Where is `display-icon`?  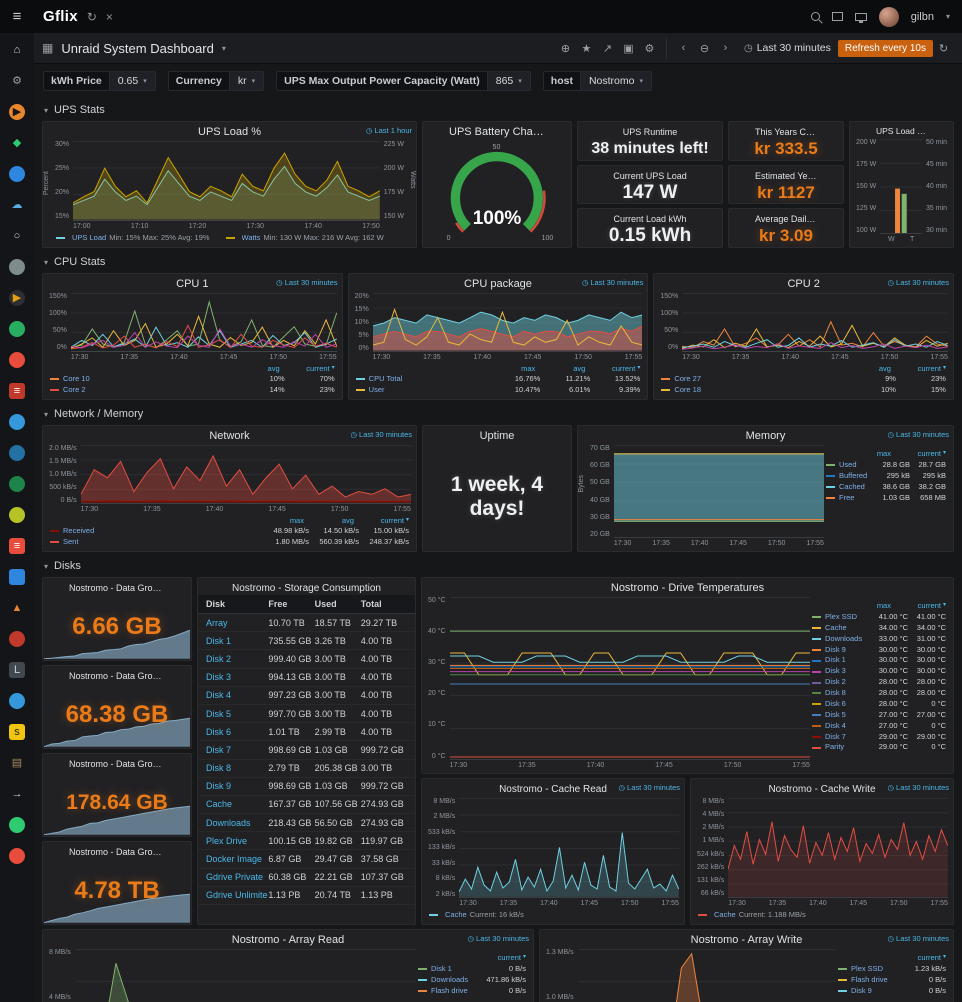
display-icon is located at coordinates (860, 17).